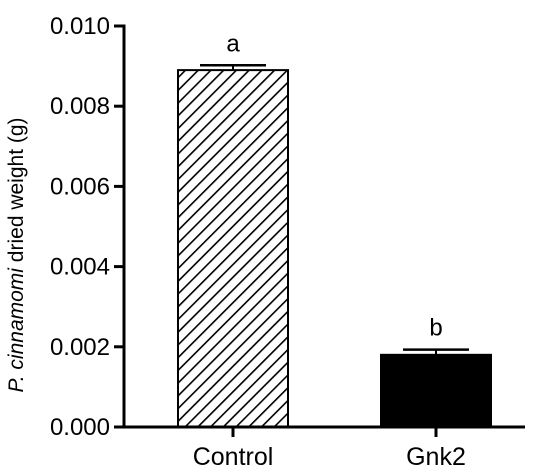  I want to click on x-tick-label: Gnk2, so click(436, 457).